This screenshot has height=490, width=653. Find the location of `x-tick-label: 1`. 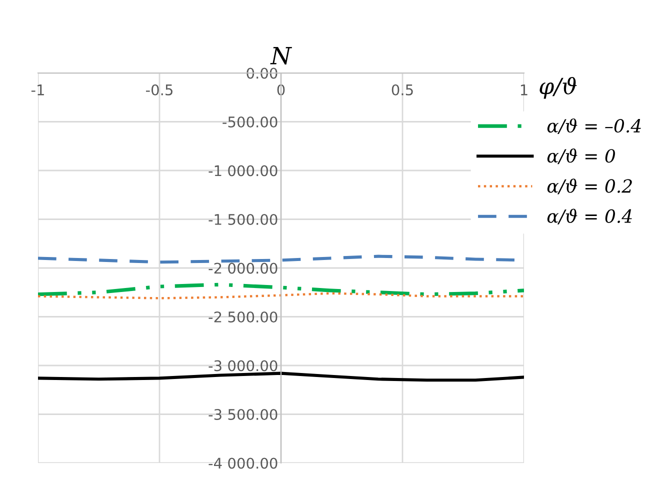

x-tick-label: 1 is located at coordinates (524, 90).